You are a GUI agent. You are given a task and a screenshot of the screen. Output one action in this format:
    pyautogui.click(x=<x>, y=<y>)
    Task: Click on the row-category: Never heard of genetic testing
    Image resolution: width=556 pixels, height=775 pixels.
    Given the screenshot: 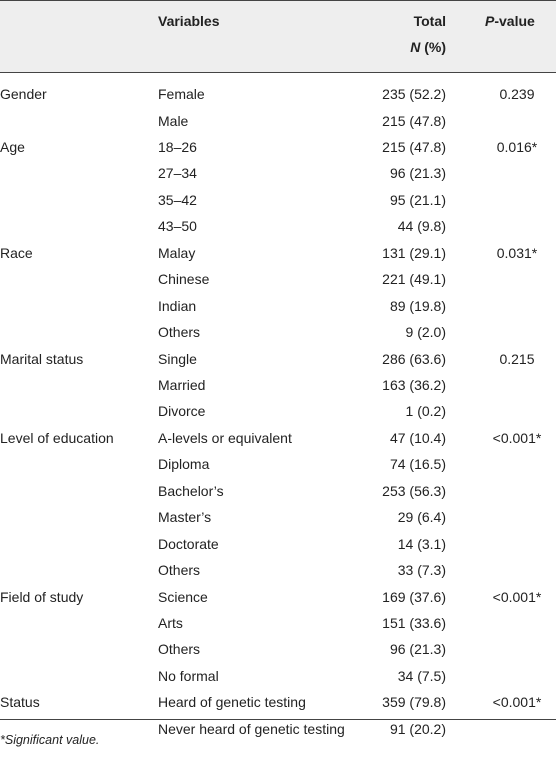 What is the action you would take?
    pyautogui.click(x=251, y=728)
    